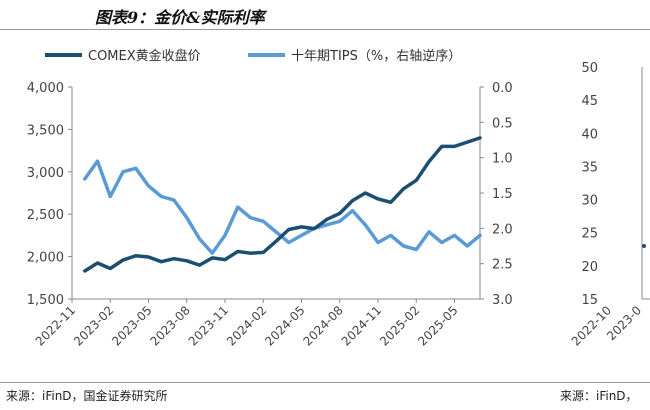  What do you see at coordinates (323, 325) in the screenshot?
I see `x-tick-label: 2024-08` at bounding box center [323, 325].